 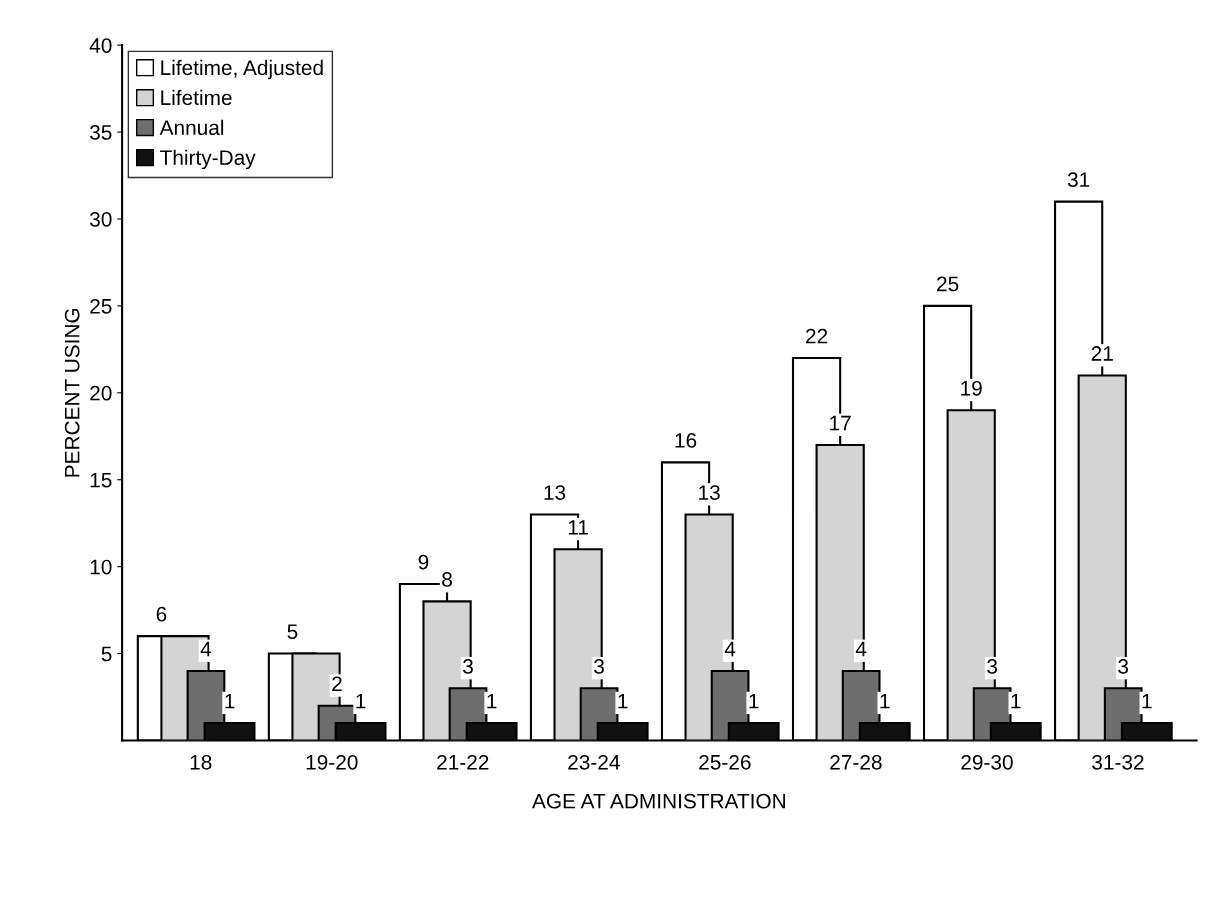 I want to click on x-tick-label: 27-28, so click(x=856, y=762).